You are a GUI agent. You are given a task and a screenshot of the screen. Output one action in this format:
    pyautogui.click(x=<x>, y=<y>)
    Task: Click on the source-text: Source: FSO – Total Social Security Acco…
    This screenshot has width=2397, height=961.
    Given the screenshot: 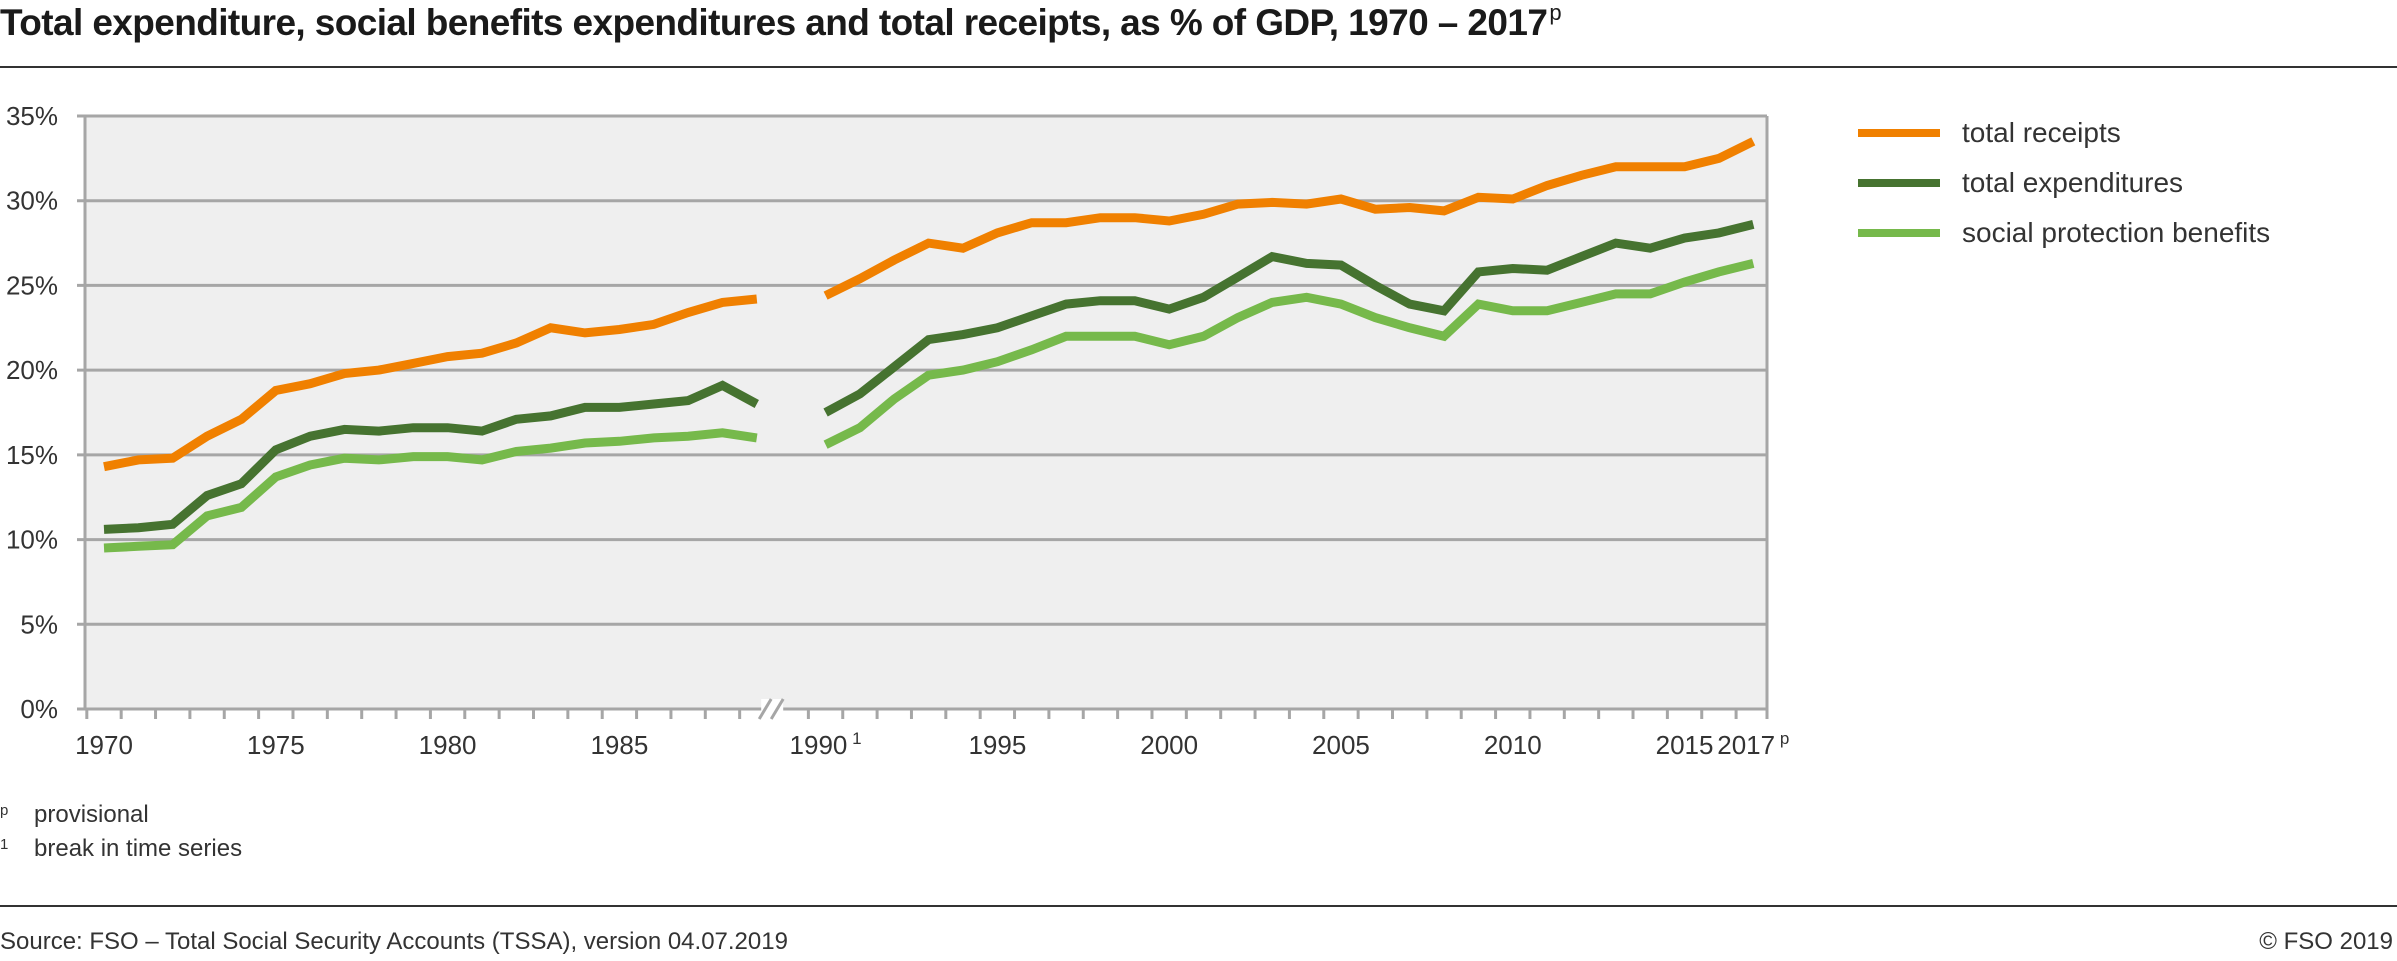 What is the action you would take?
    pyautogui.click(x=394, y=941)
    